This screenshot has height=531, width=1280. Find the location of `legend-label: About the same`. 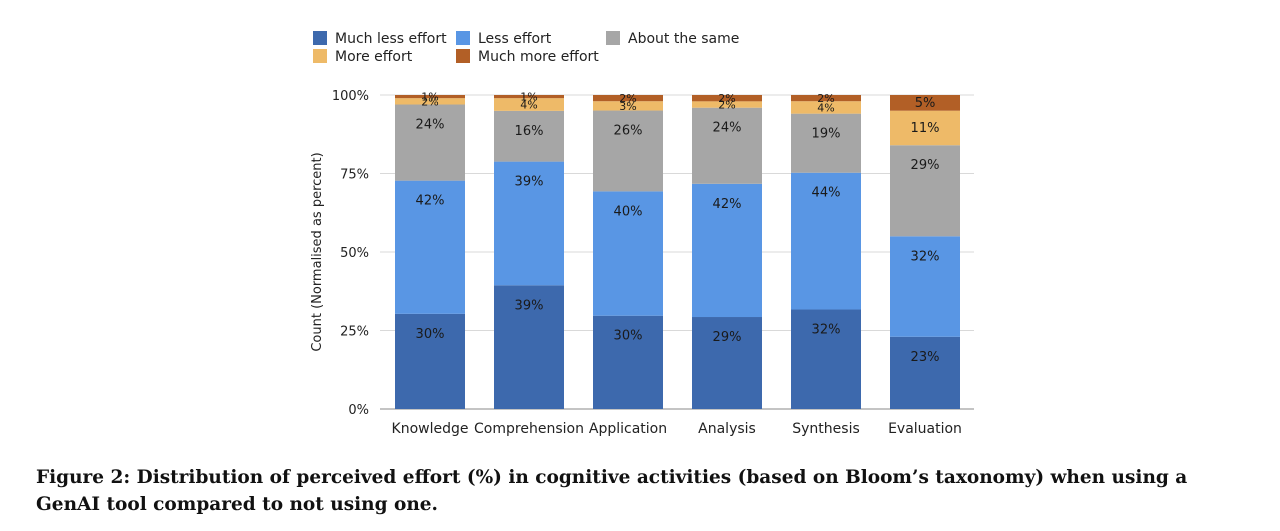

legend-label: About the same is located at coordinates (683, 39).